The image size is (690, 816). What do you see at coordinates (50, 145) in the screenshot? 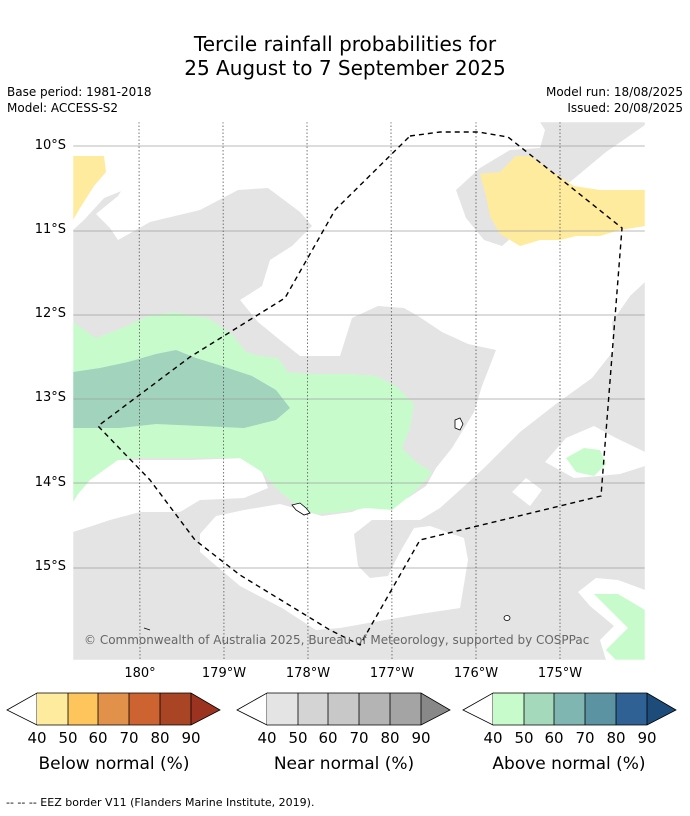
I see `lat-label: 10°S` at bounding box center [50, 145].